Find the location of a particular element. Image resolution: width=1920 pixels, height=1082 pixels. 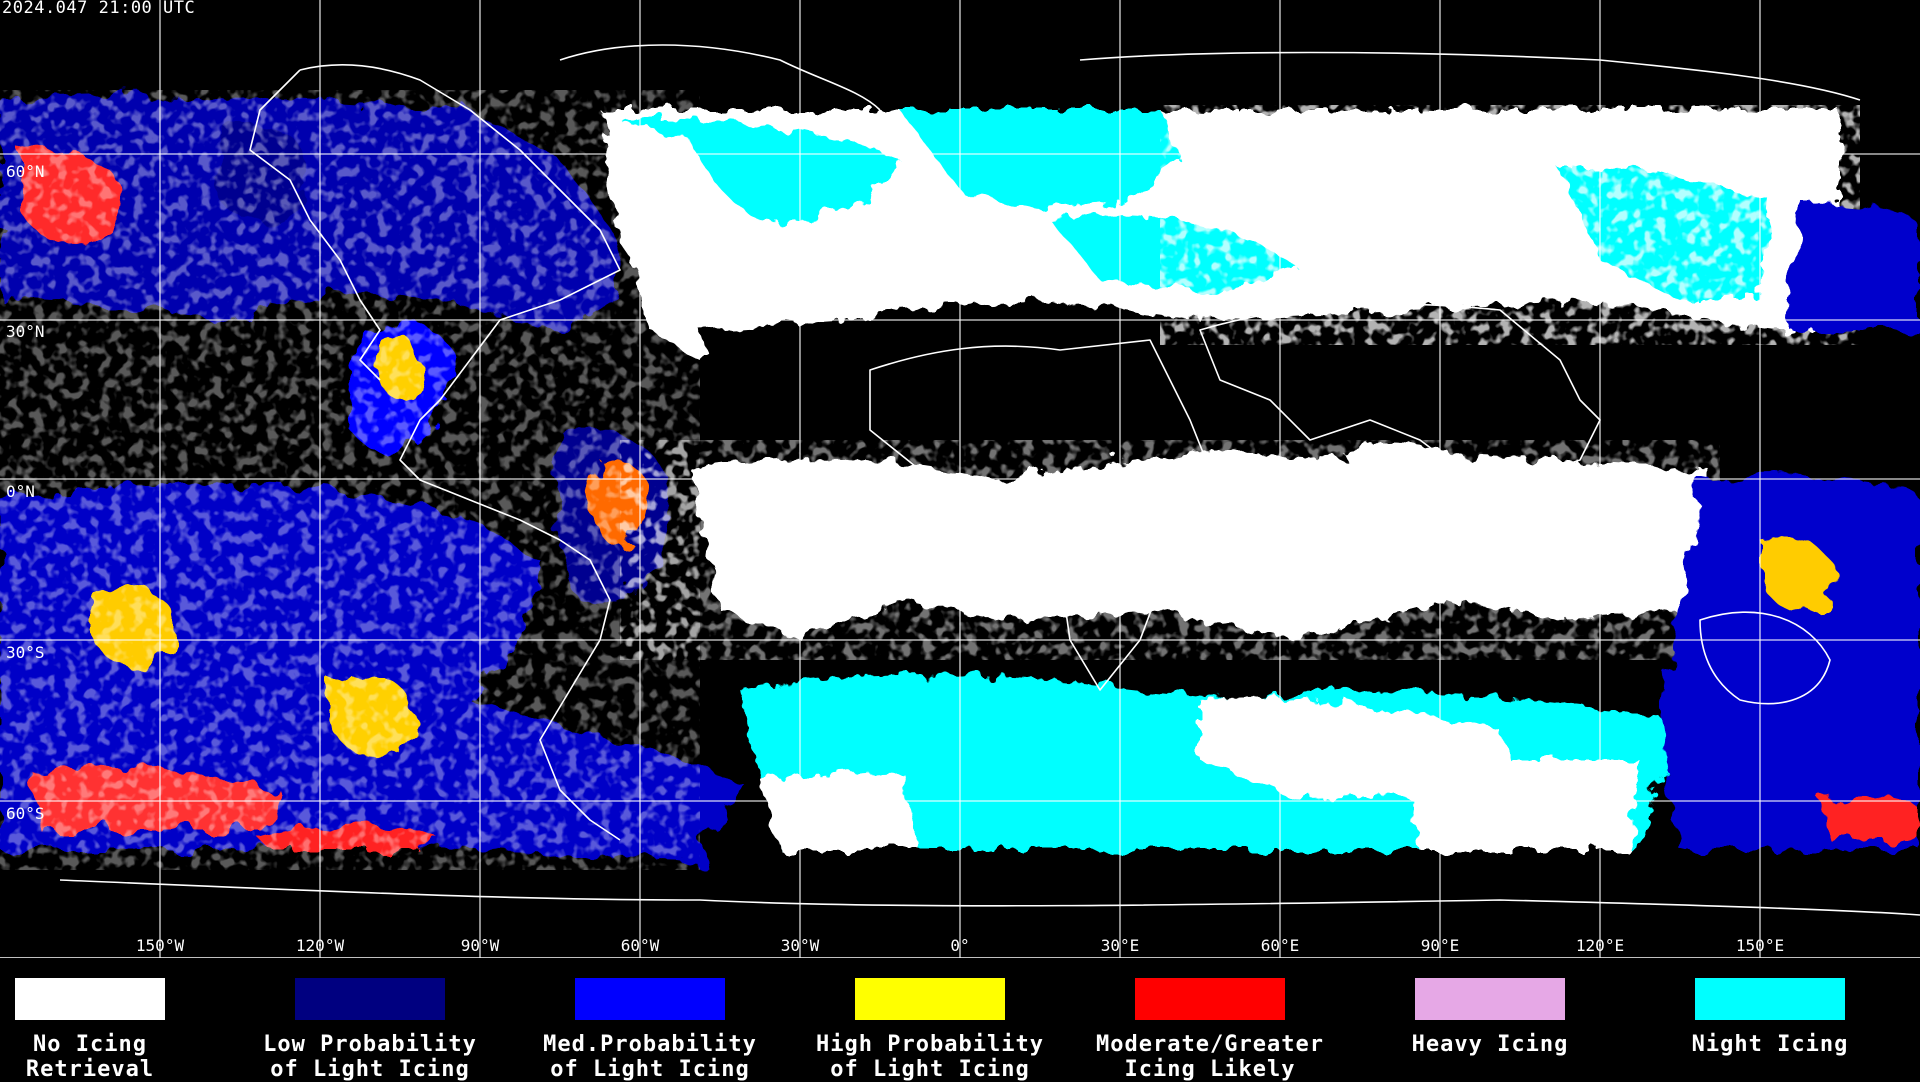

legend-label-moderate-greater: Moderate/Greater Icing Likely is located at coordinates (1210, 1057).